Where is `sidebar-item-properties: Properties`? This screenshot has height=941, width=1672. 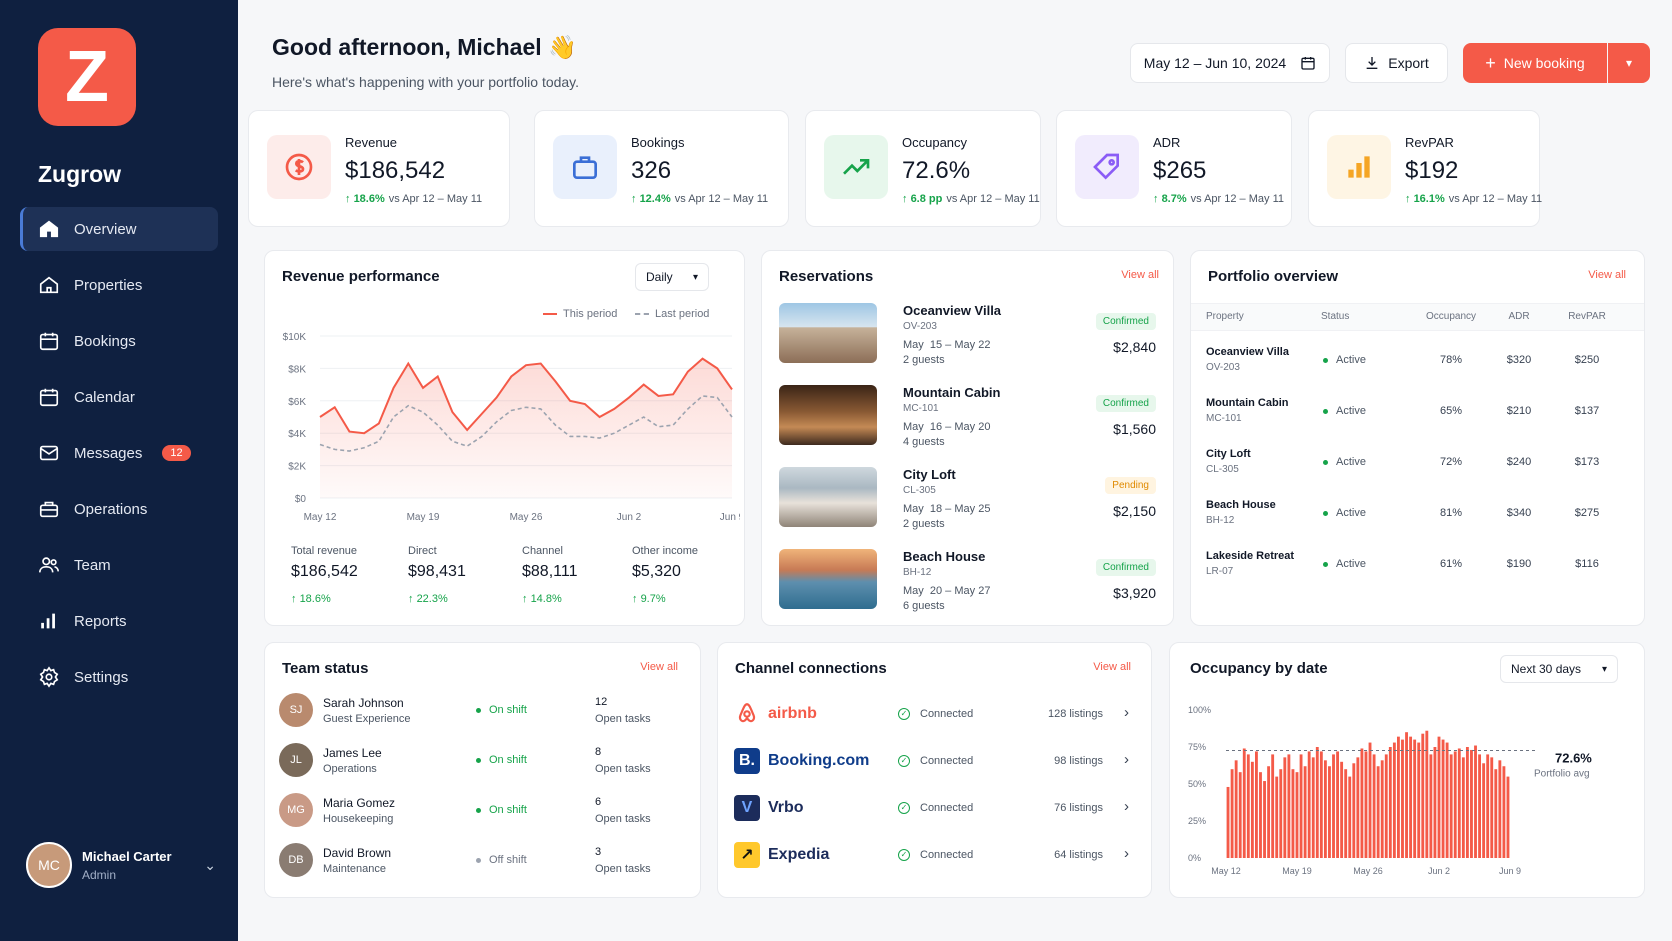
sidebar-item-properties: Properties is located at coordinates (119, 285).